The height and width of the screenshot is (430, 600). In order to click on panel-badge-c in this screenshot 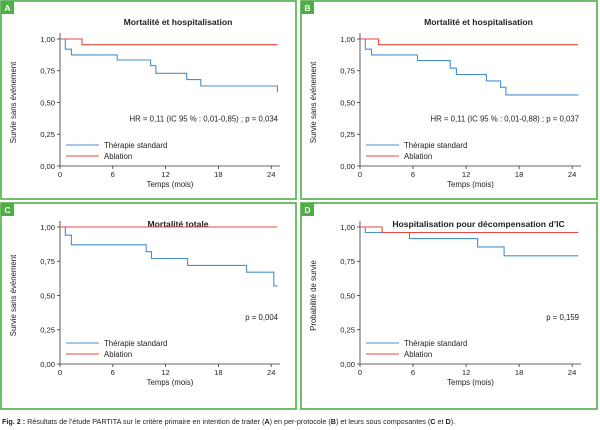, I will do `click(7, 209)`.